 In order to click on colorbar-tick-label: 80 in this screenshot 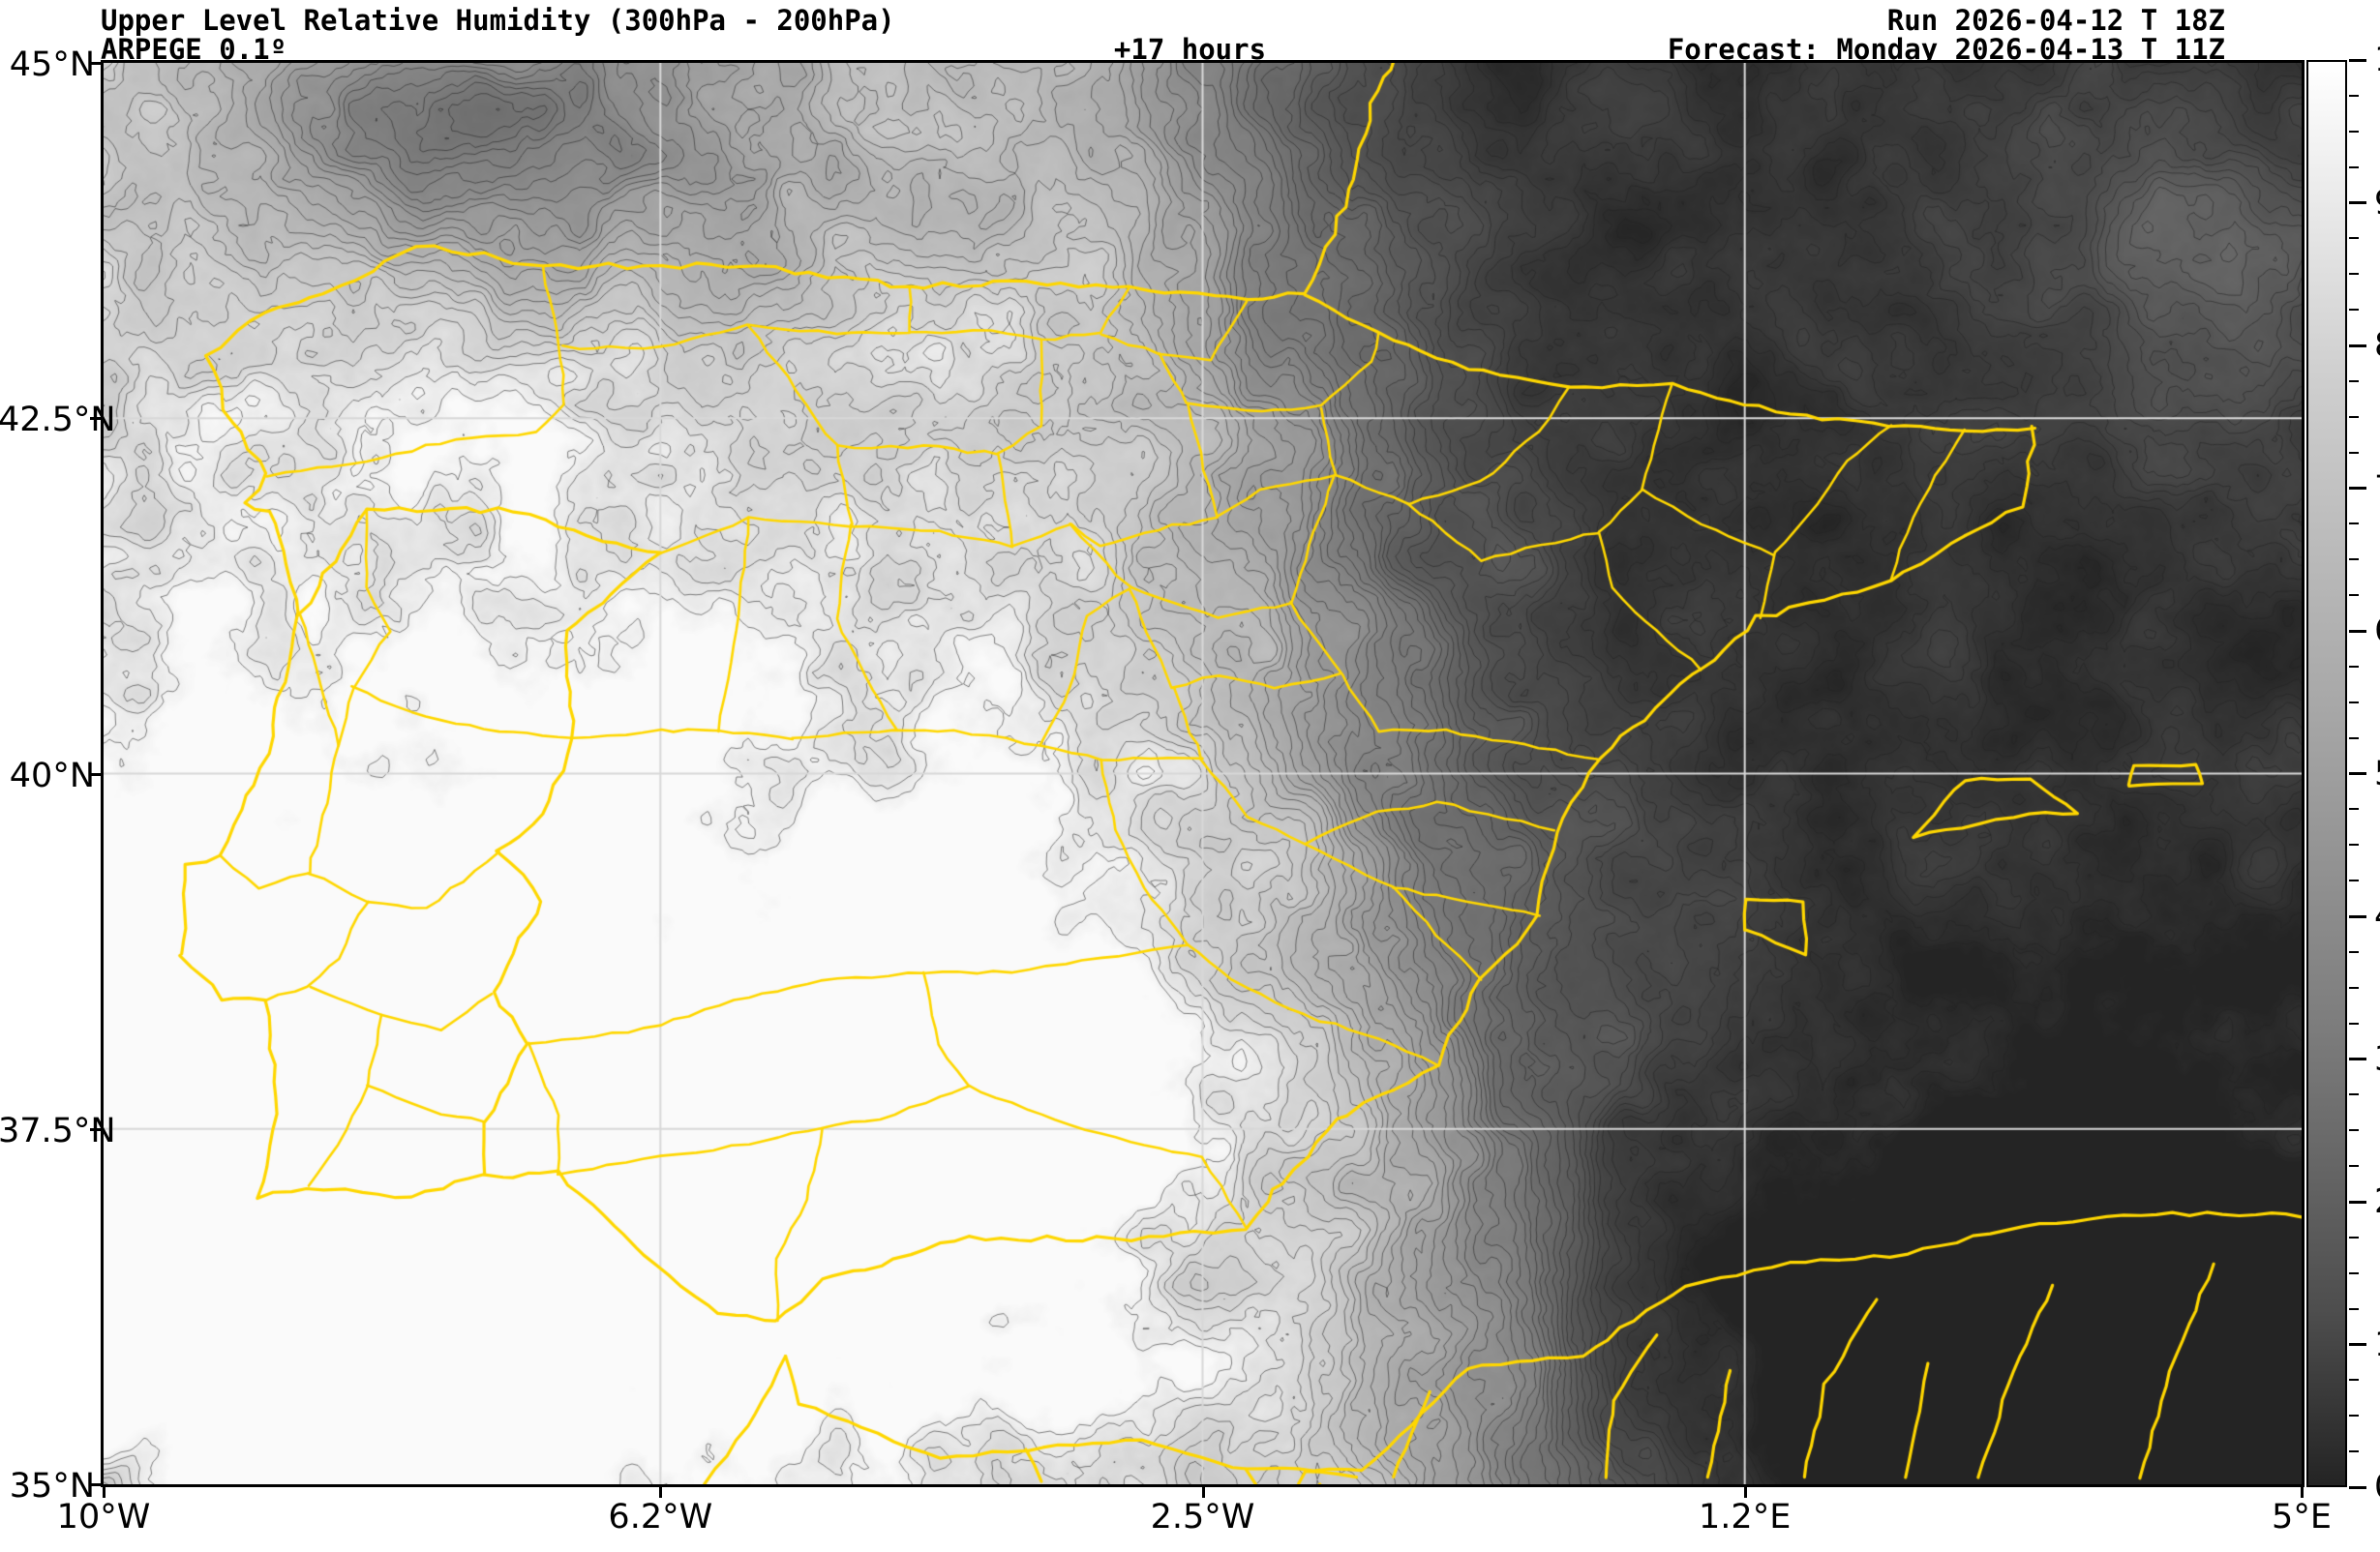, I will do `click(2377, 345)`.